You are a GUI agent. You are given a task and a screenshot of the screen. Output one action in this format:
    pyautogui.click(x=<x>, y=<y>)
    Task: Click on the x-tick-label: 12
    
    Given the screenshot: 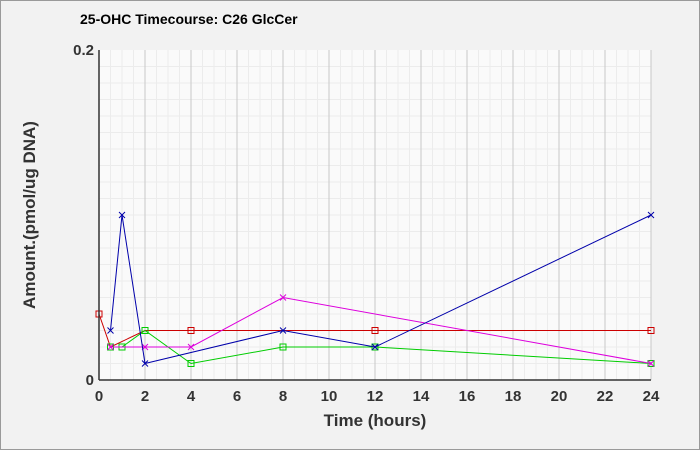 What is the action you would take?
    pyautogui.click(x=375, y=396)
    